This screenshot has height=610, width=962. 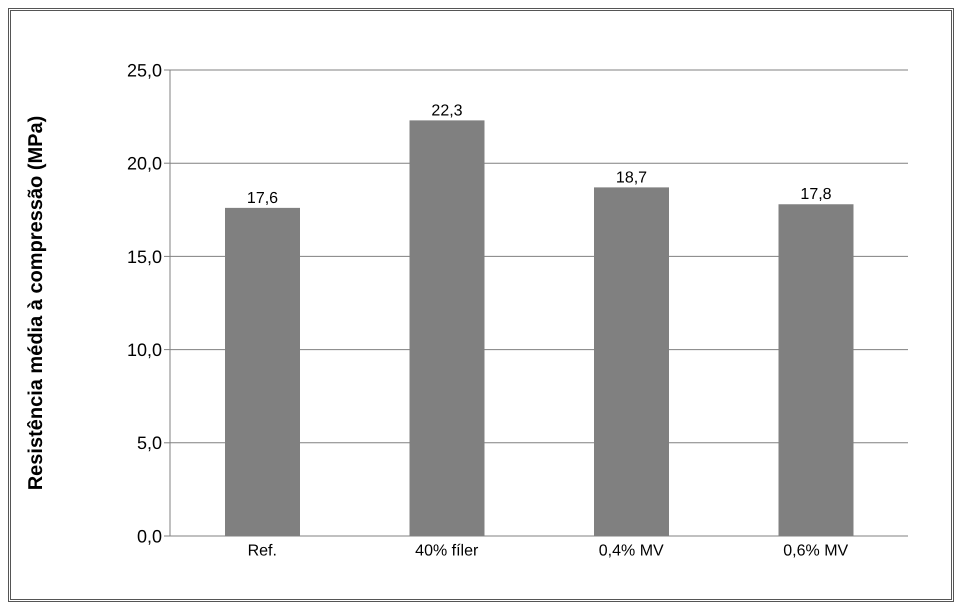 I want to click on y-tick-label: 5,0, so click(x=149, y=443).